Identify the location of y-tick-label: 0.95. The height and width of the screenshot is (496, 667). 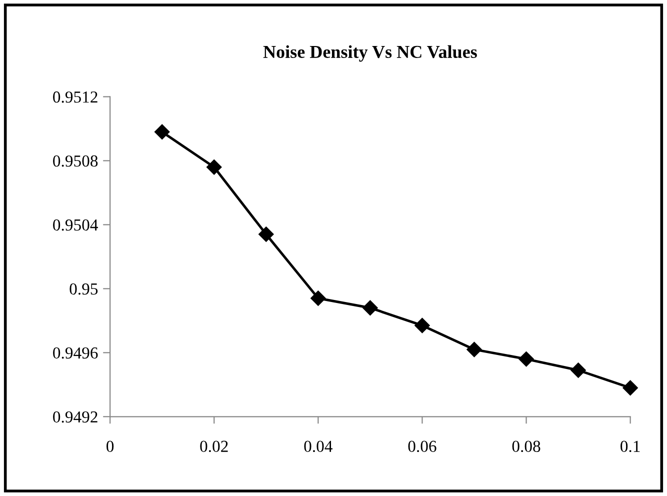
(84, 289).